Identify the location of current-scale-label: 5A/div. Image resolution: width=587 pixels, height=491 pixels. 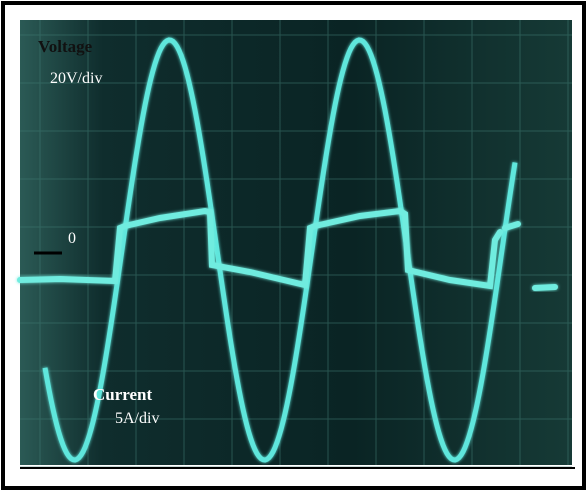
(137, 418).